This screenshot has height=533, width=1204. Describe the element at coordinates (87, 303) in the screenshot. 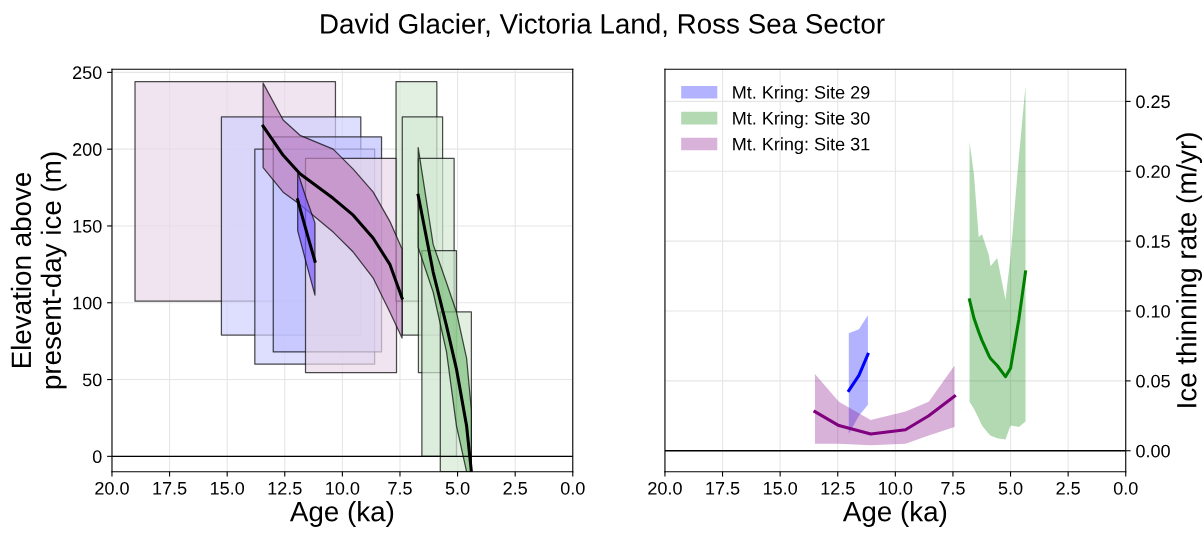

I see `y-tick-label: 100` at that location.